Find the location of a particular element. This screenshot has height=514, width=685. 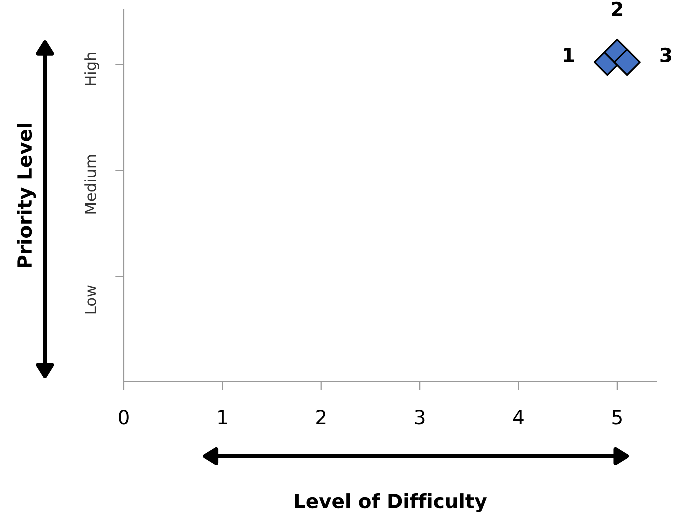

x-tick-label: 4 is located at coordinates (519, 417).